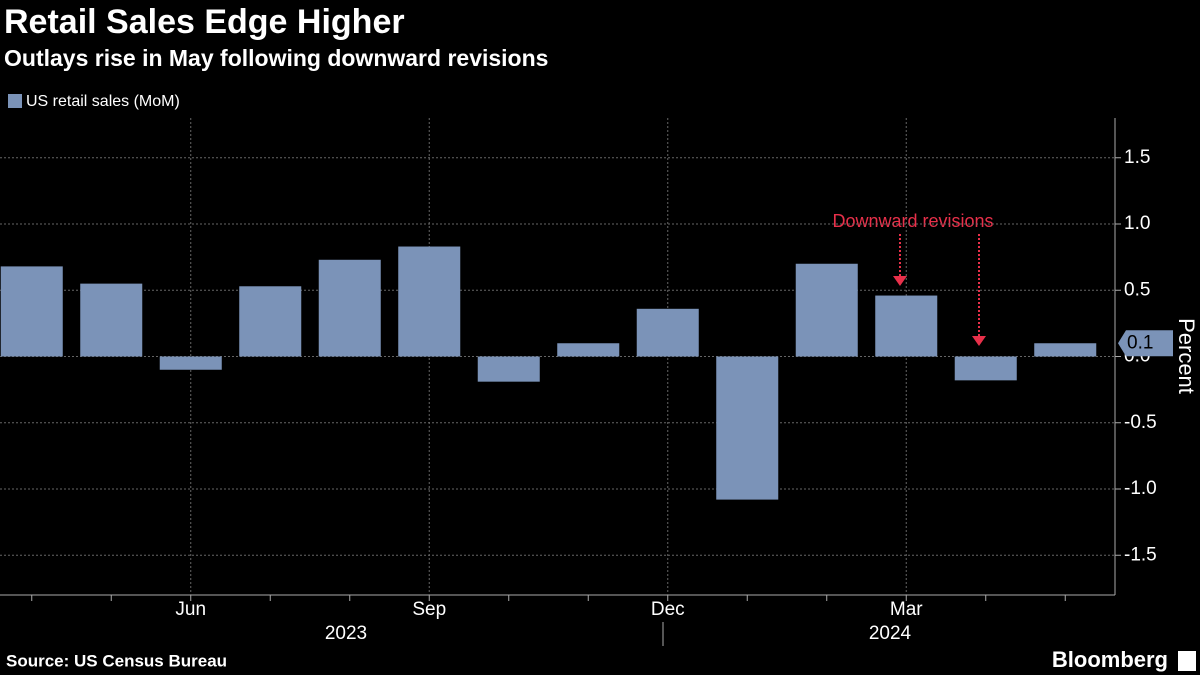 Image resolution: width=1200 pixels, height=675 pixels. What do you see at coordinates (939, 311) in the screenshot?
I see `annotation-arrowheads` at bounding box center [939, 311].